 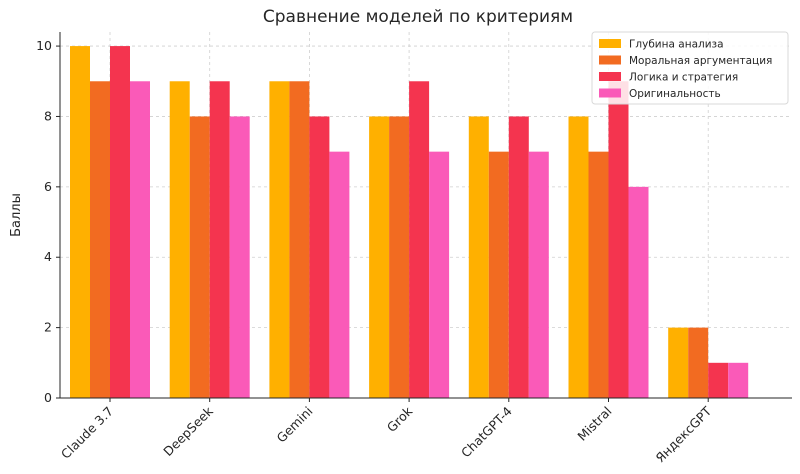 What do you see at coordinates (48, 397) in the screenshot?
I see `y-tick-label: 0` at bounding box center [48, 397].